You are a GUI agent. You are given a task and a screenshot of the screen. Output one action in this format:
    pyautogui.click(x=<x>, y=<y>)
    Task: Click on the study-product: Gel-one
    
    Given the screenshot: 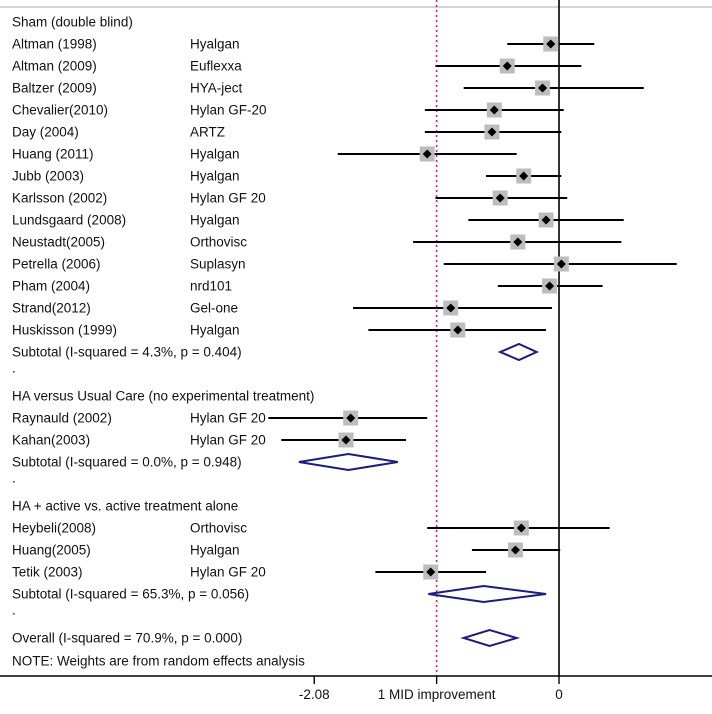 What is the action you would take?
    pyautogui.click(x=214, y=308)
    